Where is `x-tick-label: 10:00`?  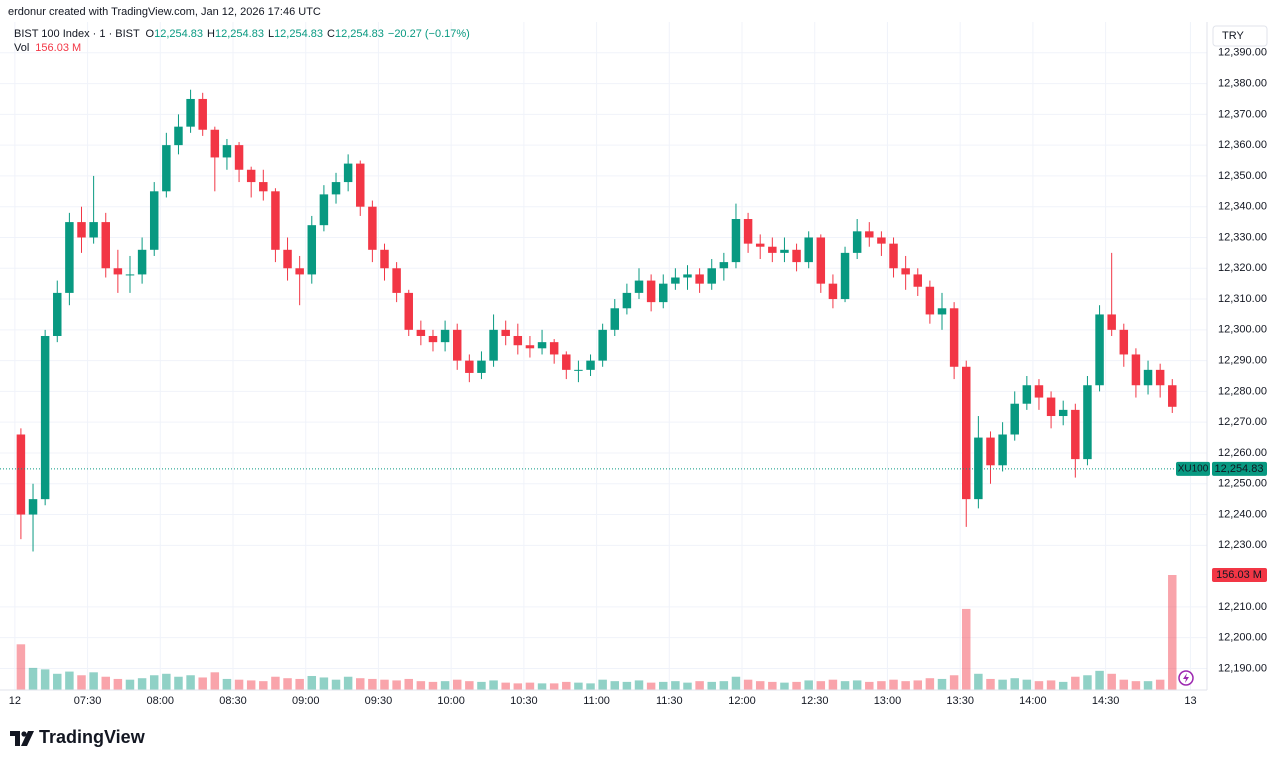
x-tick-label: 10:00 is located at coordinates (451, 701).